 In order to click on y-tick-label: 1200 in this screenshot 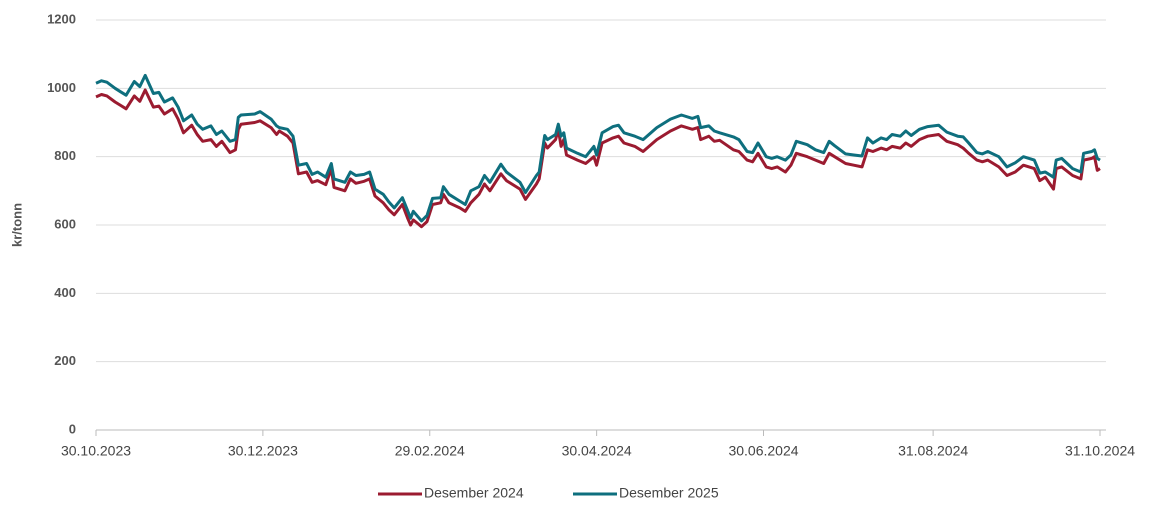, I will do `click(61, 18)`.